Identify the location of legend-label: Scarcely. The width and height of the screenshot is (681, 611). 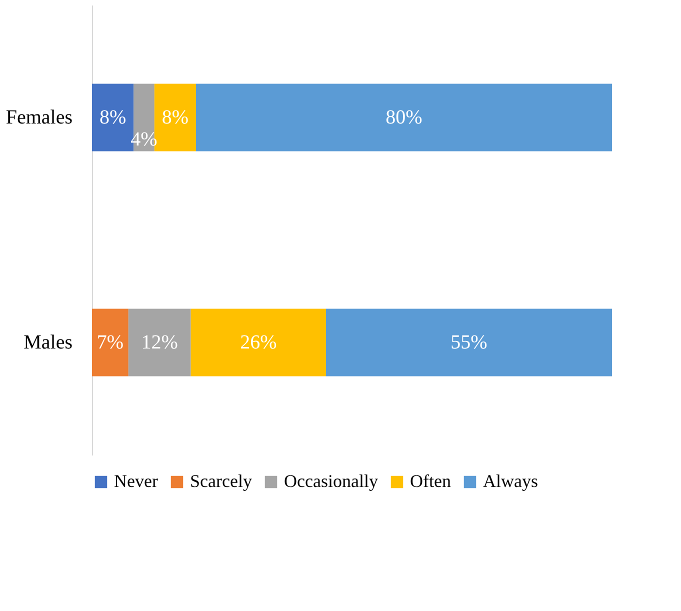
(221, 481).